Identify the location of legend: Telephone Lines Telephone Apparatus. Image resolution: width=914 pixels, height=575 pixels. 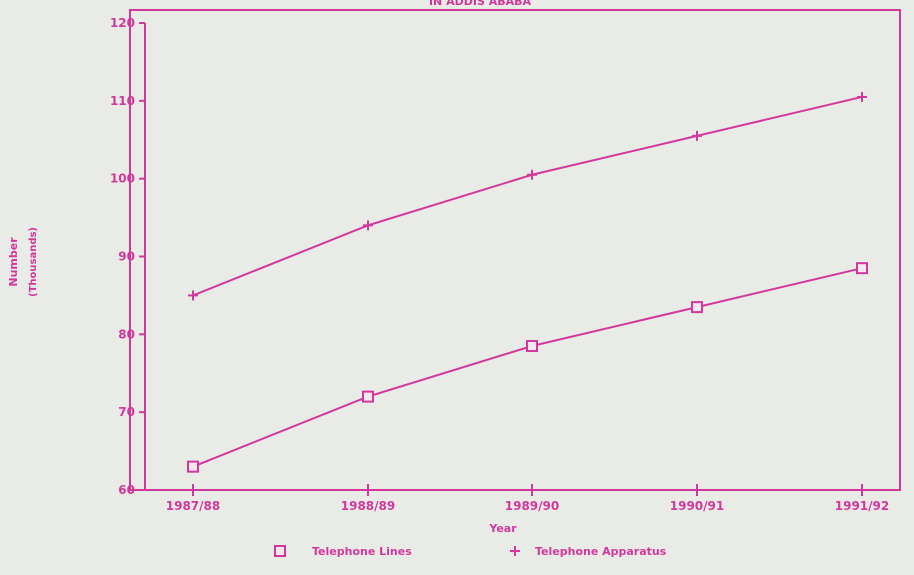
(470, 551).